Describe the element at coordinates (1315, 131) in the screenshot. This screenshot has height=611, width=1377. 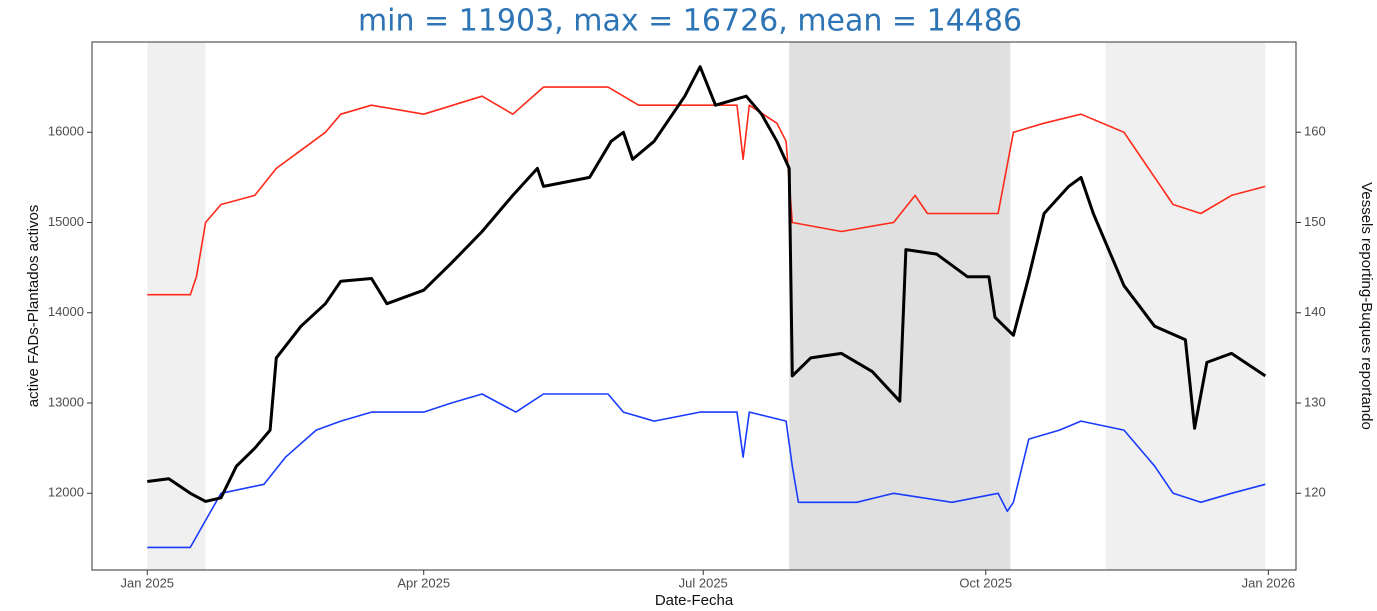
I see `y2-tick-label: 160` at that location.